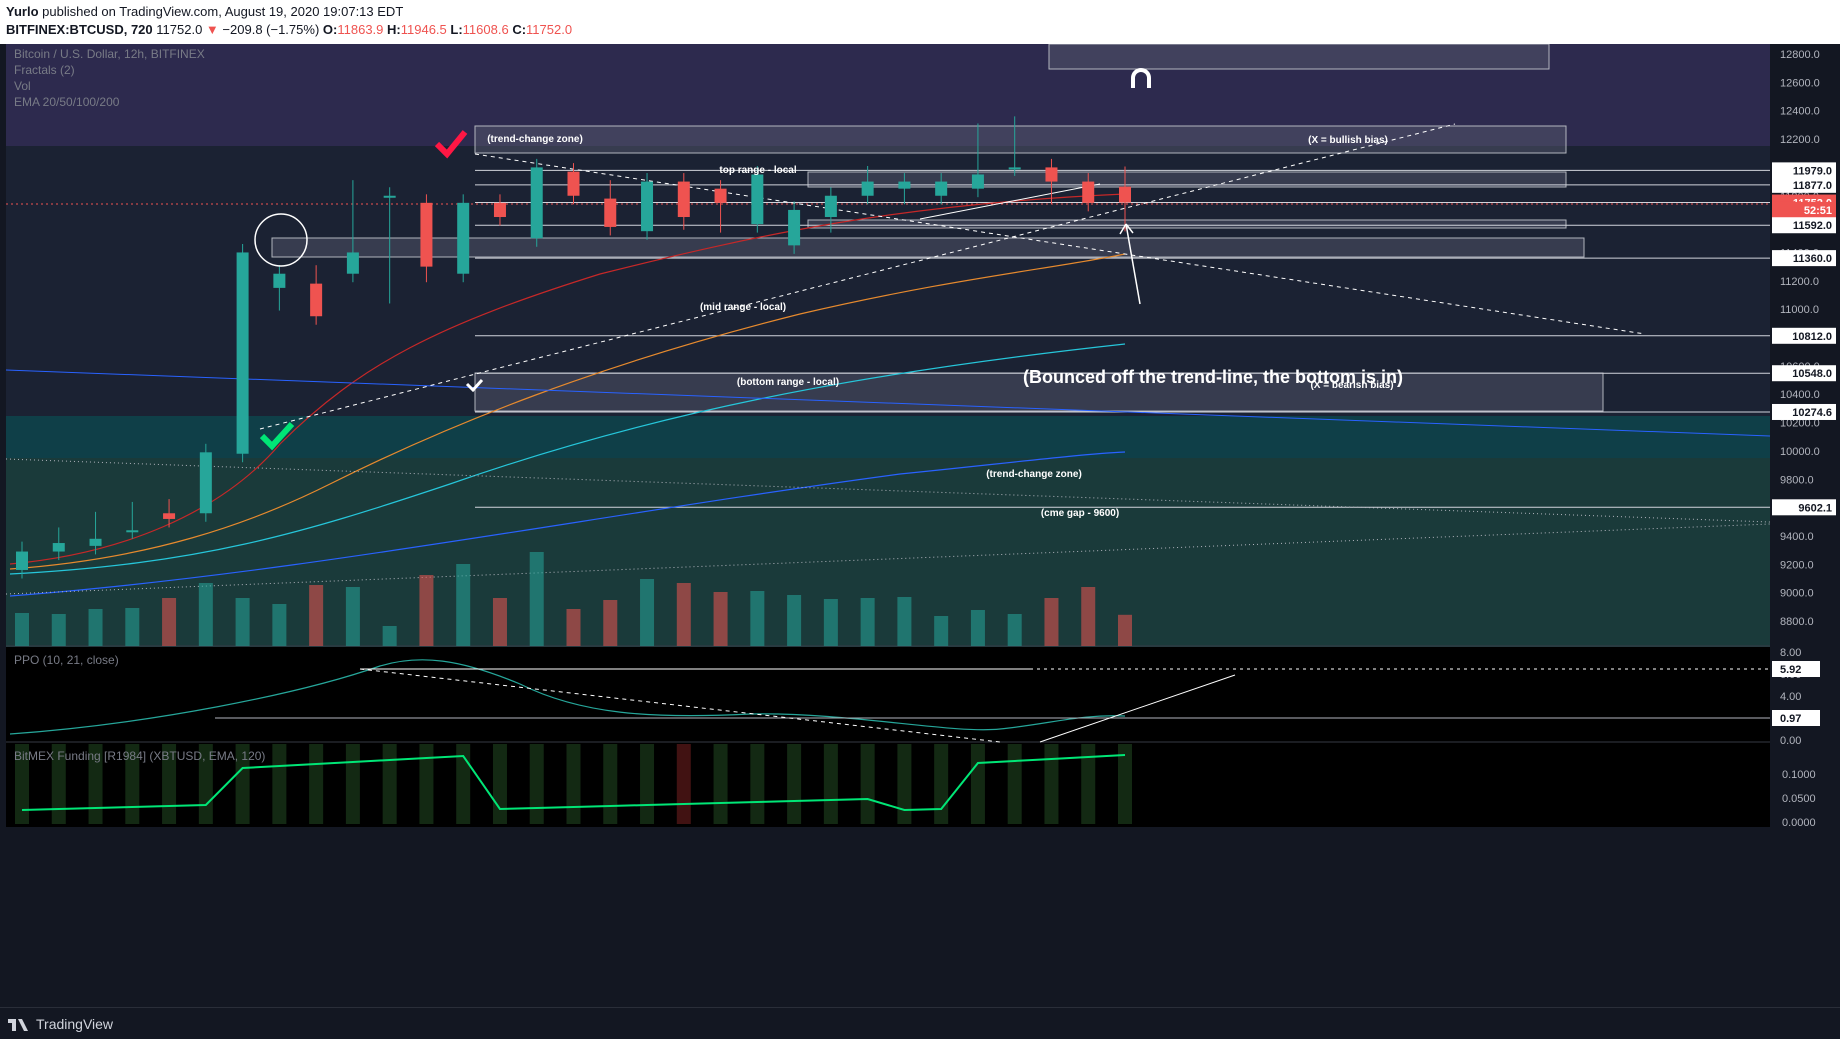  What do you see at coordinates (1080, 513) in the screenshot?
I see `chart-annotation: (cme gap - 9600)` at bounding box center [1080, 513].